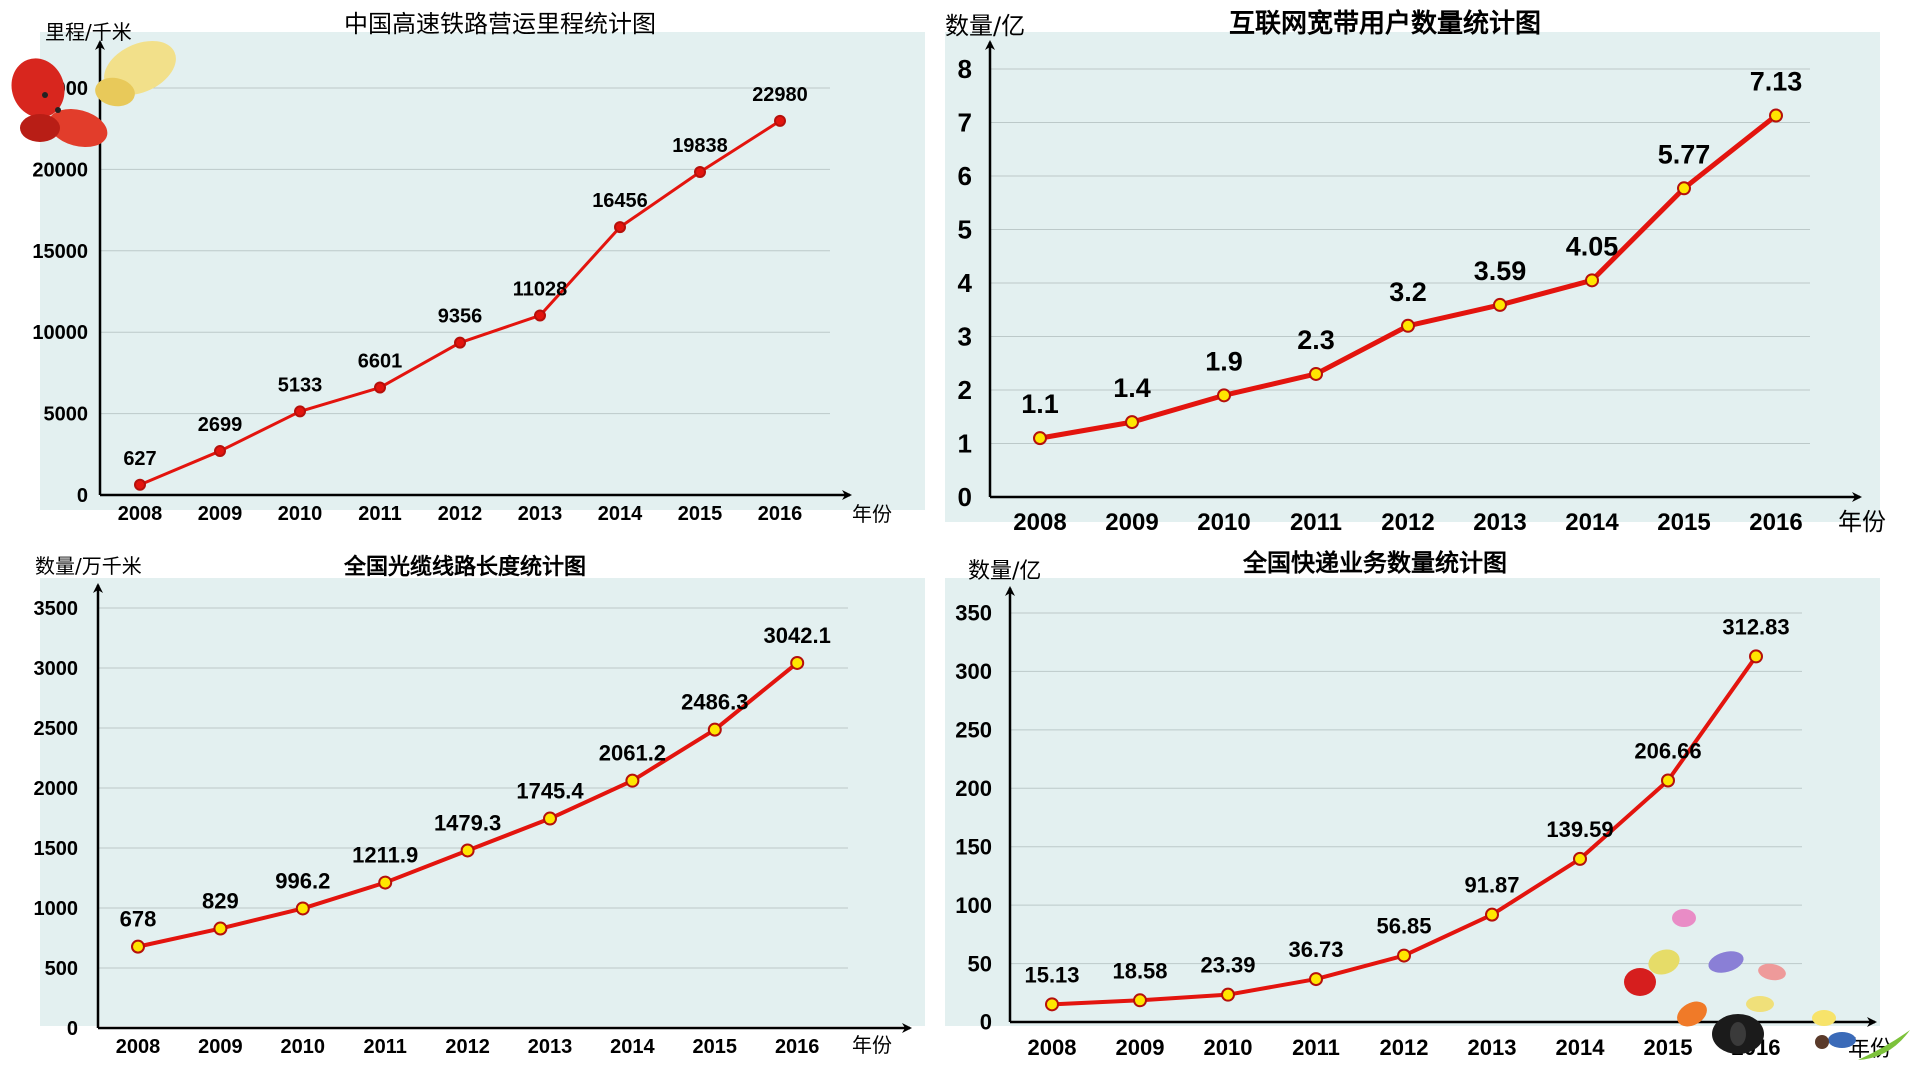 The image size is (1920, 1080). What do you see at coordinates (302, 880) in the screenshot?
I see `data-label: 996.2` at bounding box center [302, 880].